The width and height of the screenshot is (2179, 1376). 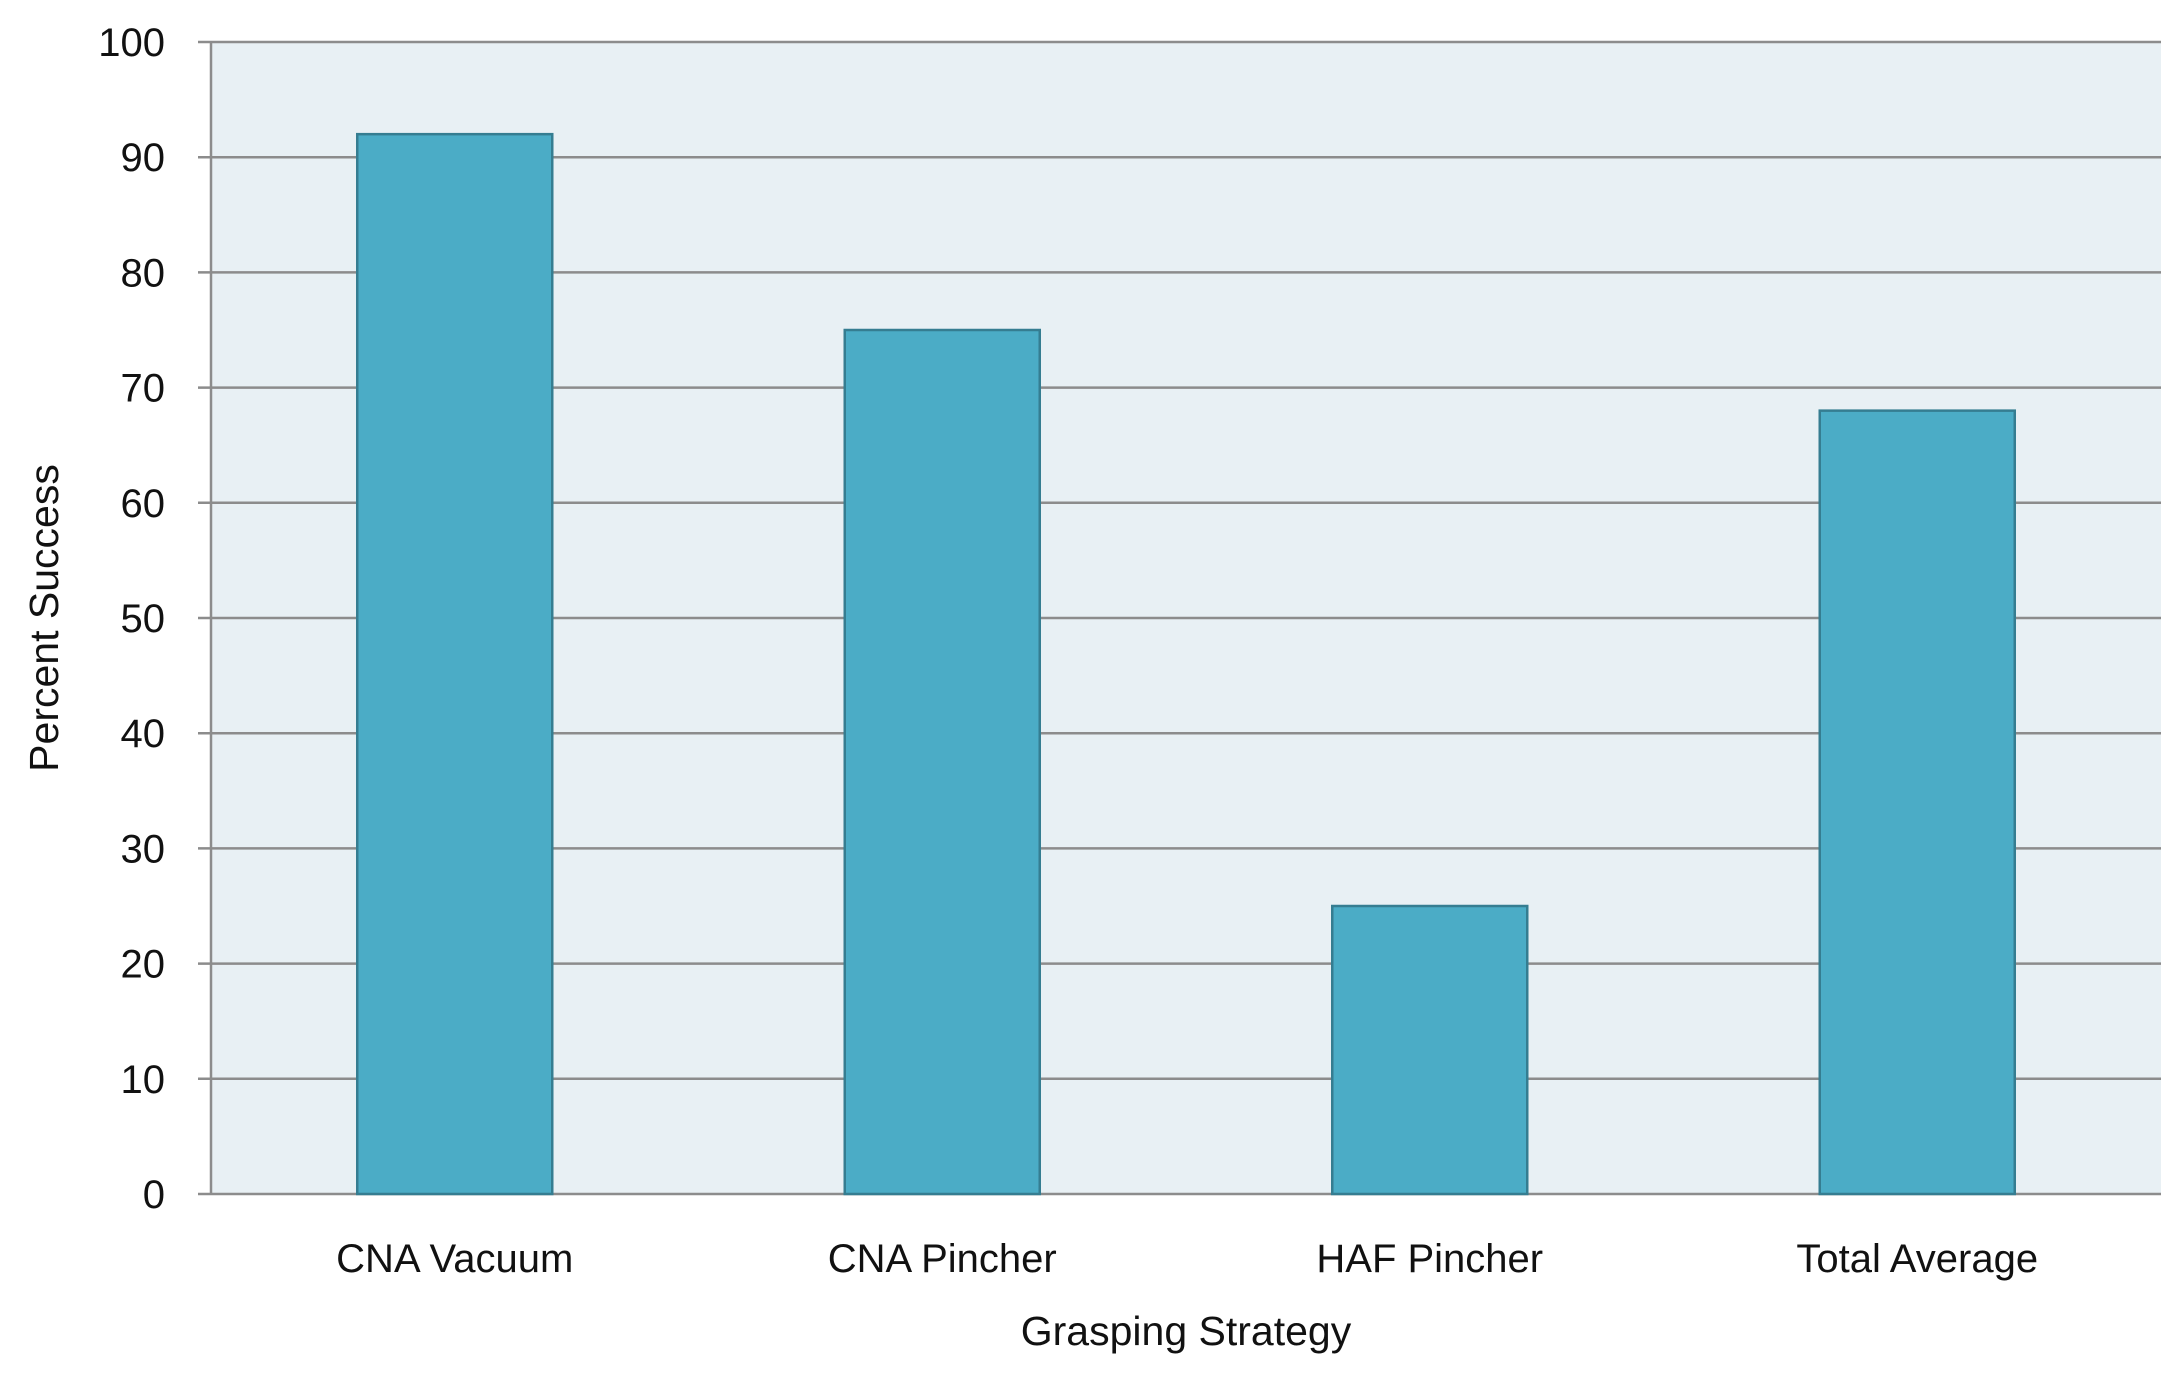 I want to click on bar-total-average, so click(x=1917, y=802).